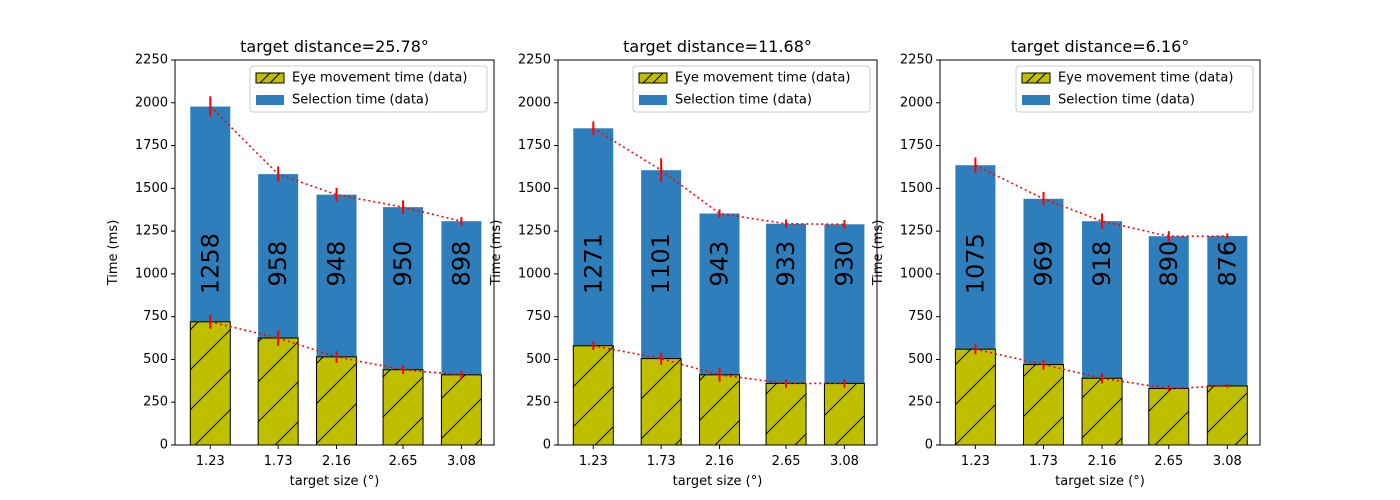 The width and height of the screenshot is (1400, 500). Describe the element at coordinates (661, 263) in the screenshot. I see `bar-value-label: 1101` at that location.